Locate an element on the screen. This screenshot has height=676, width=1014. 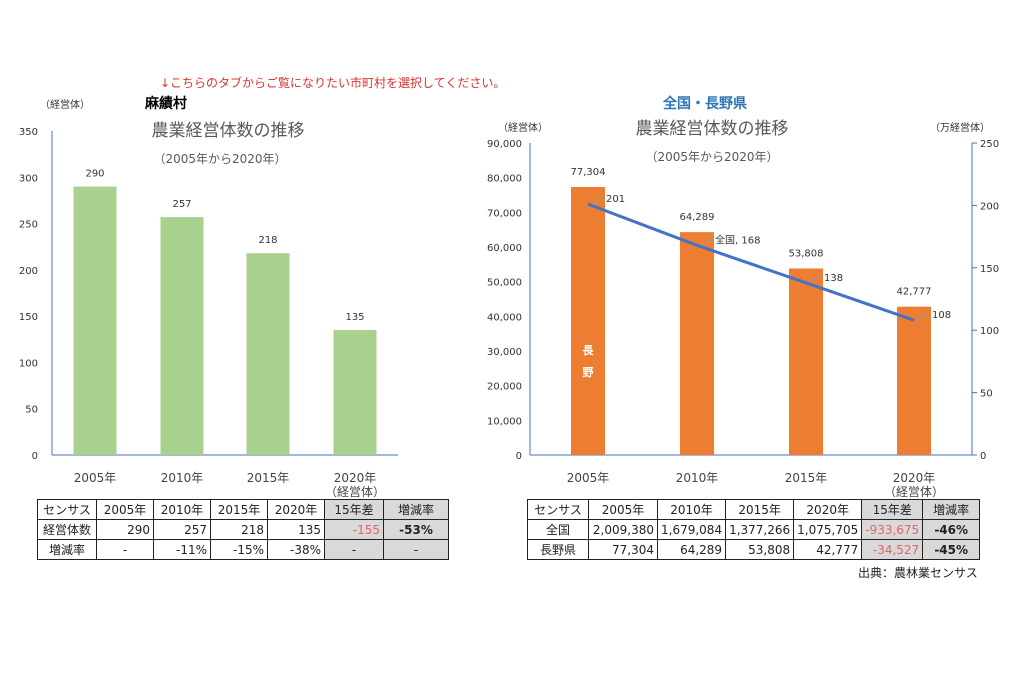
y-tick-label: 90,000 is located at coordinates (504, 144).